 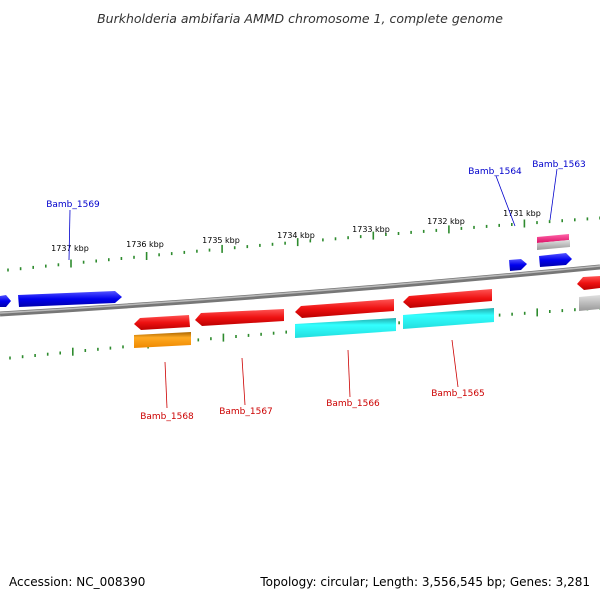 I want to click on gene-arrow-bamb-1566-cyan, so click(x=345, y=328).